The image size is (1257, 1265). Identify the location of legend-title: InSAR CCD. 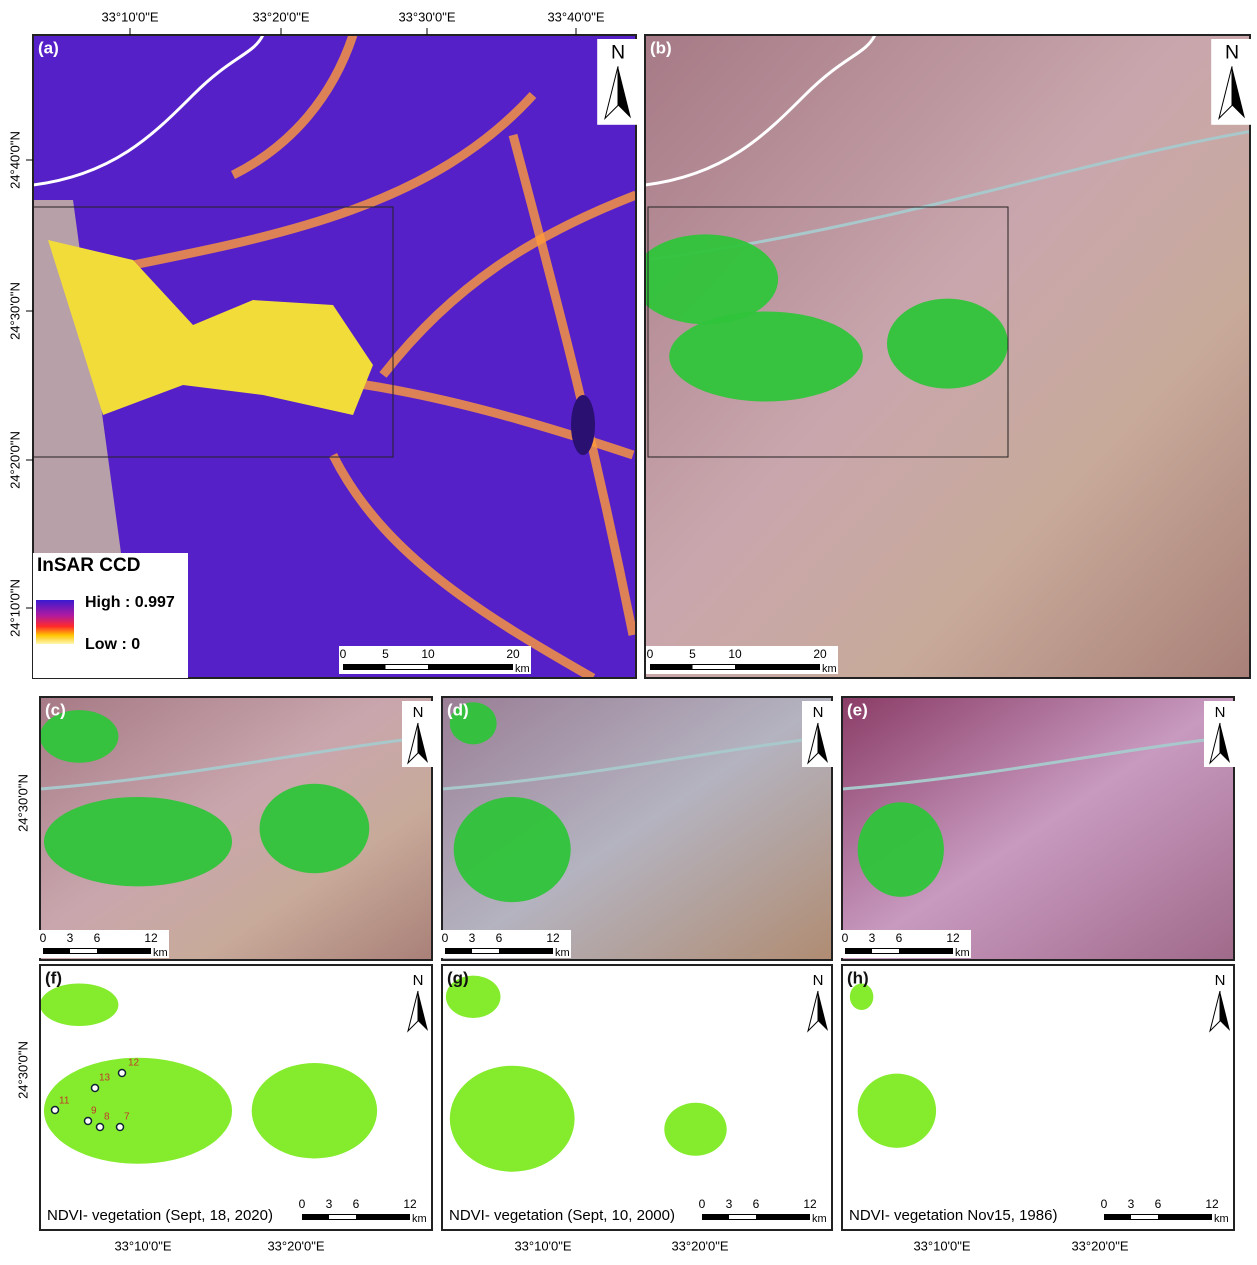
(88, 565).